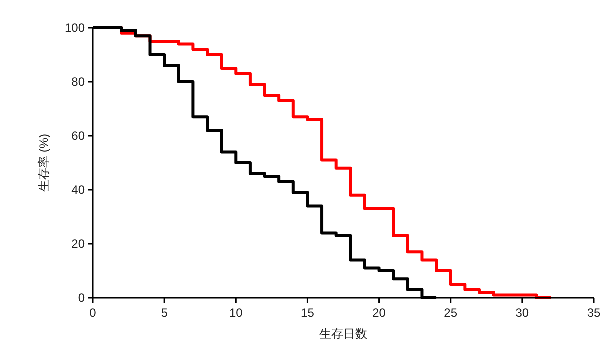 This screenshot has width=614, height=350. I want to click on y-axis-title: 生存率 (%), so click(44, 163).